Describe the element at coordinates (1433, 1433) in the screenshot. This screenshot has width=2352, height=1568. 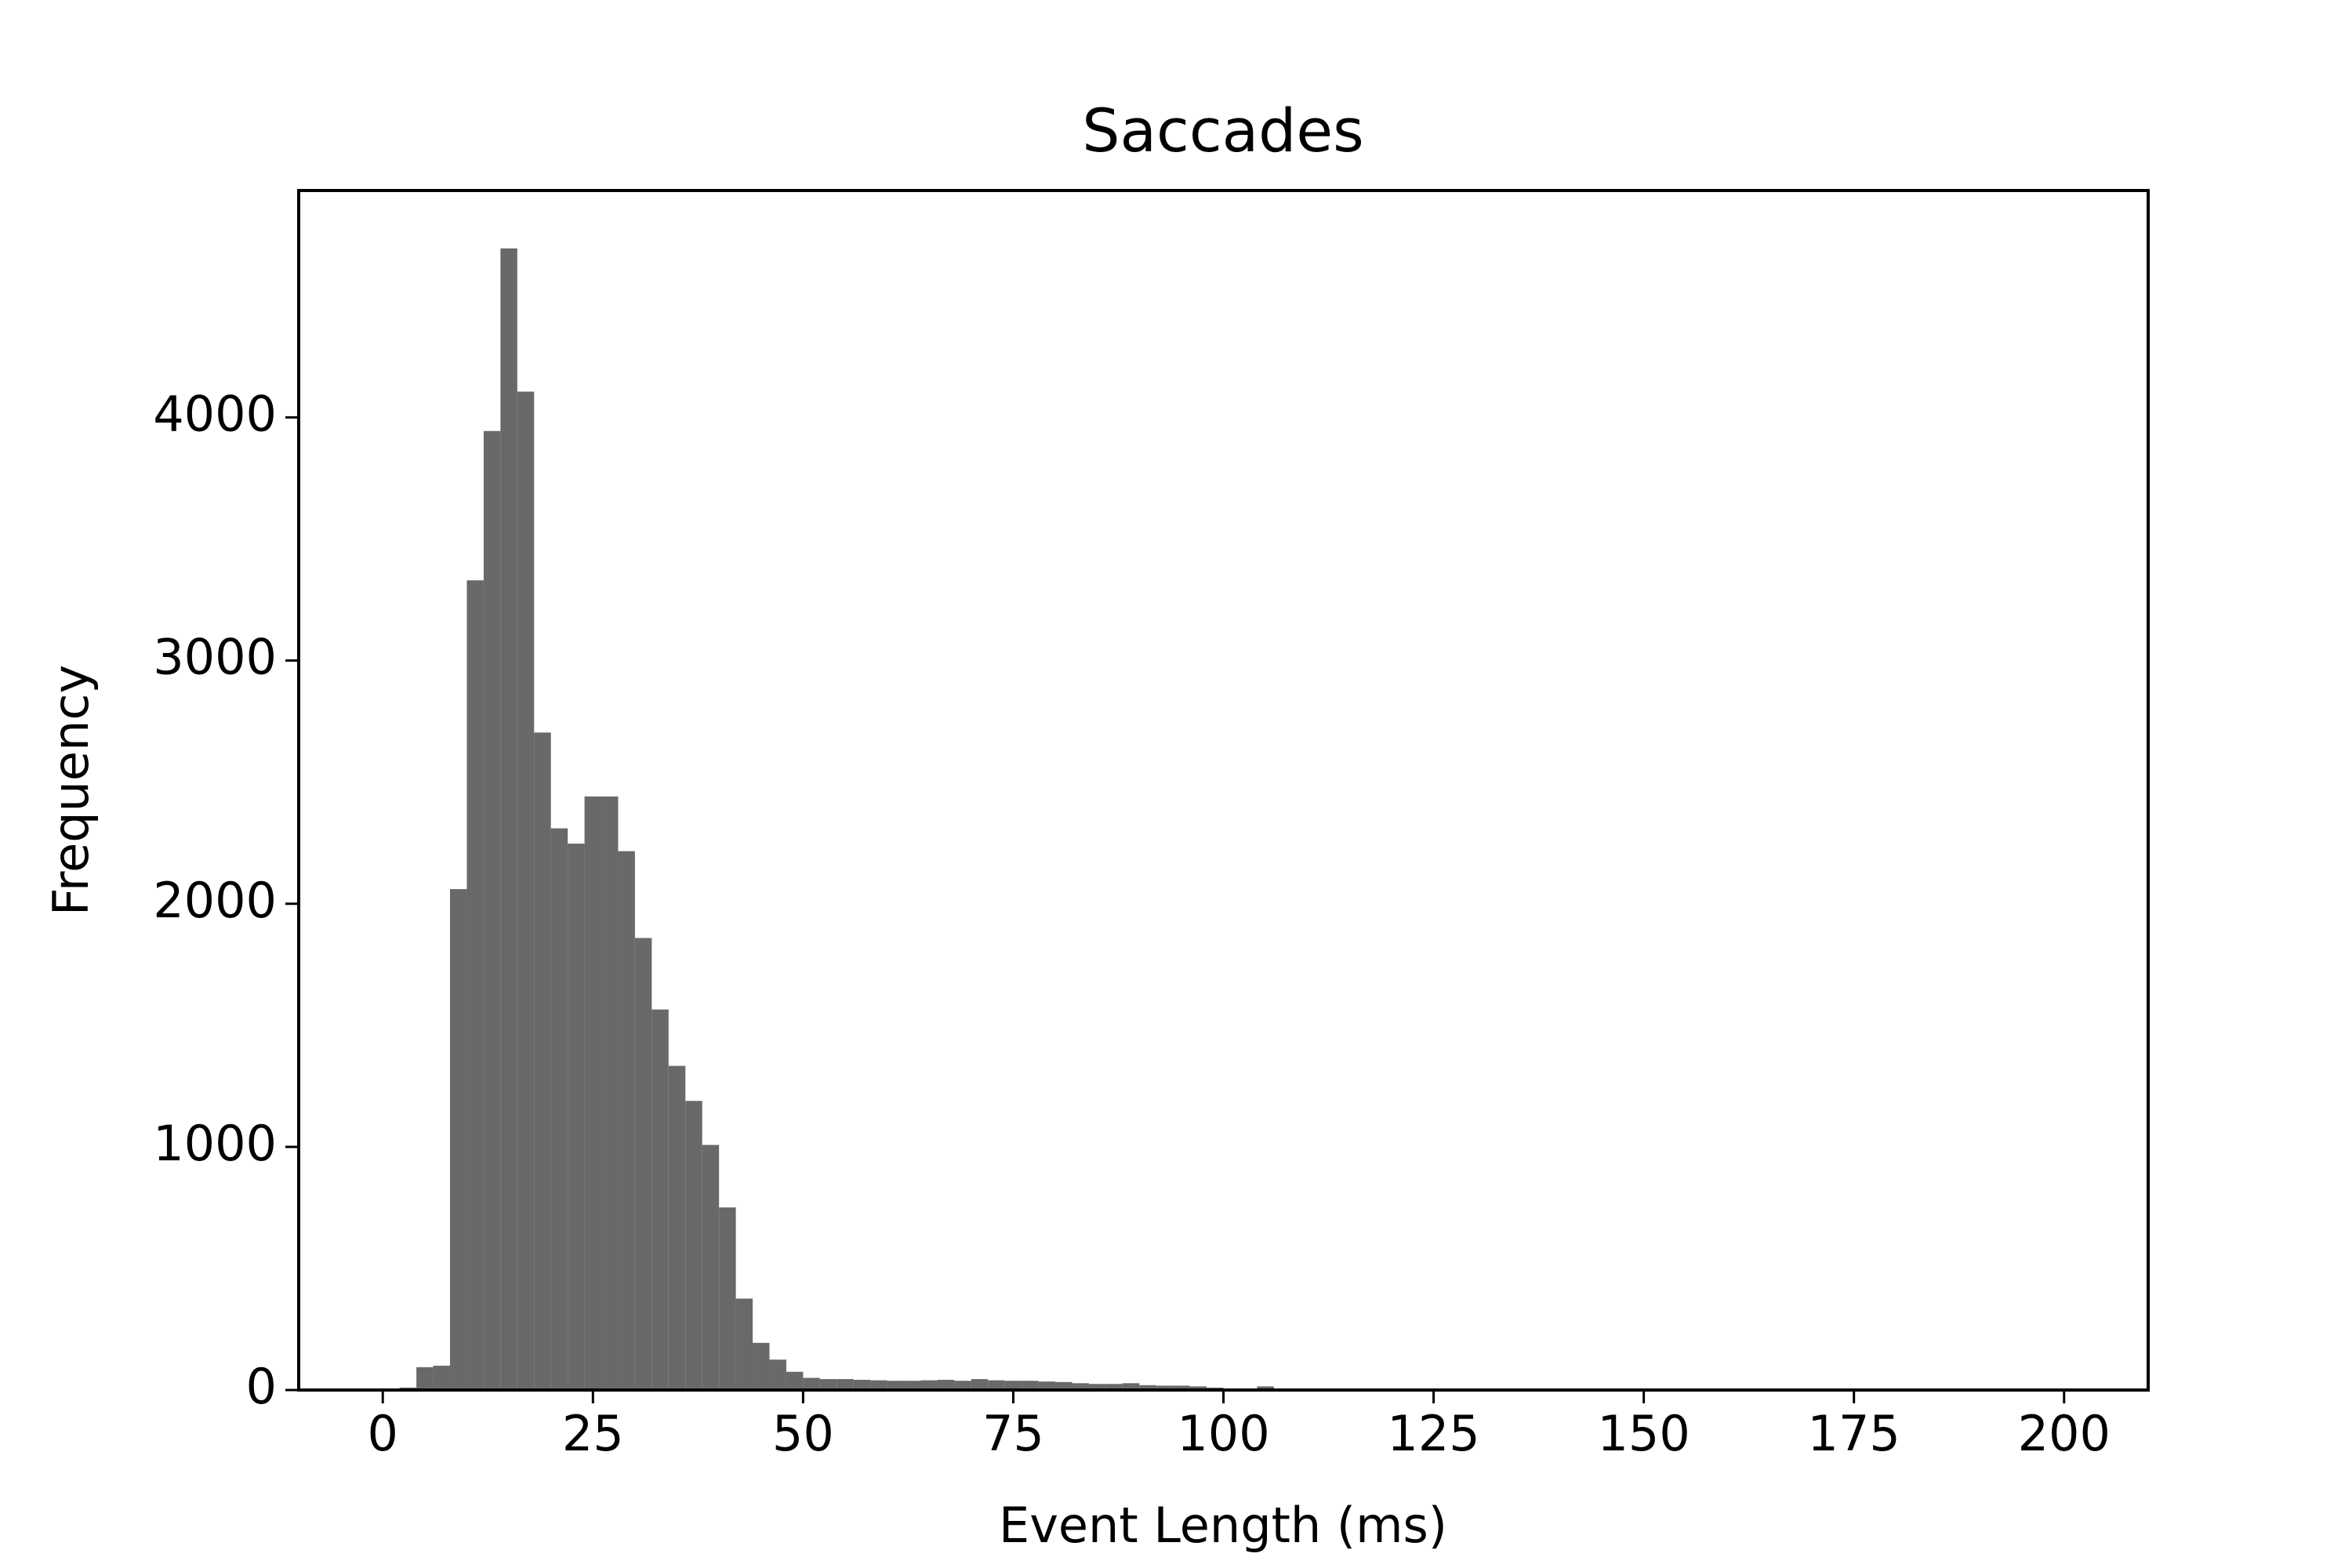
I see `x-tick-label: 125` at that location.